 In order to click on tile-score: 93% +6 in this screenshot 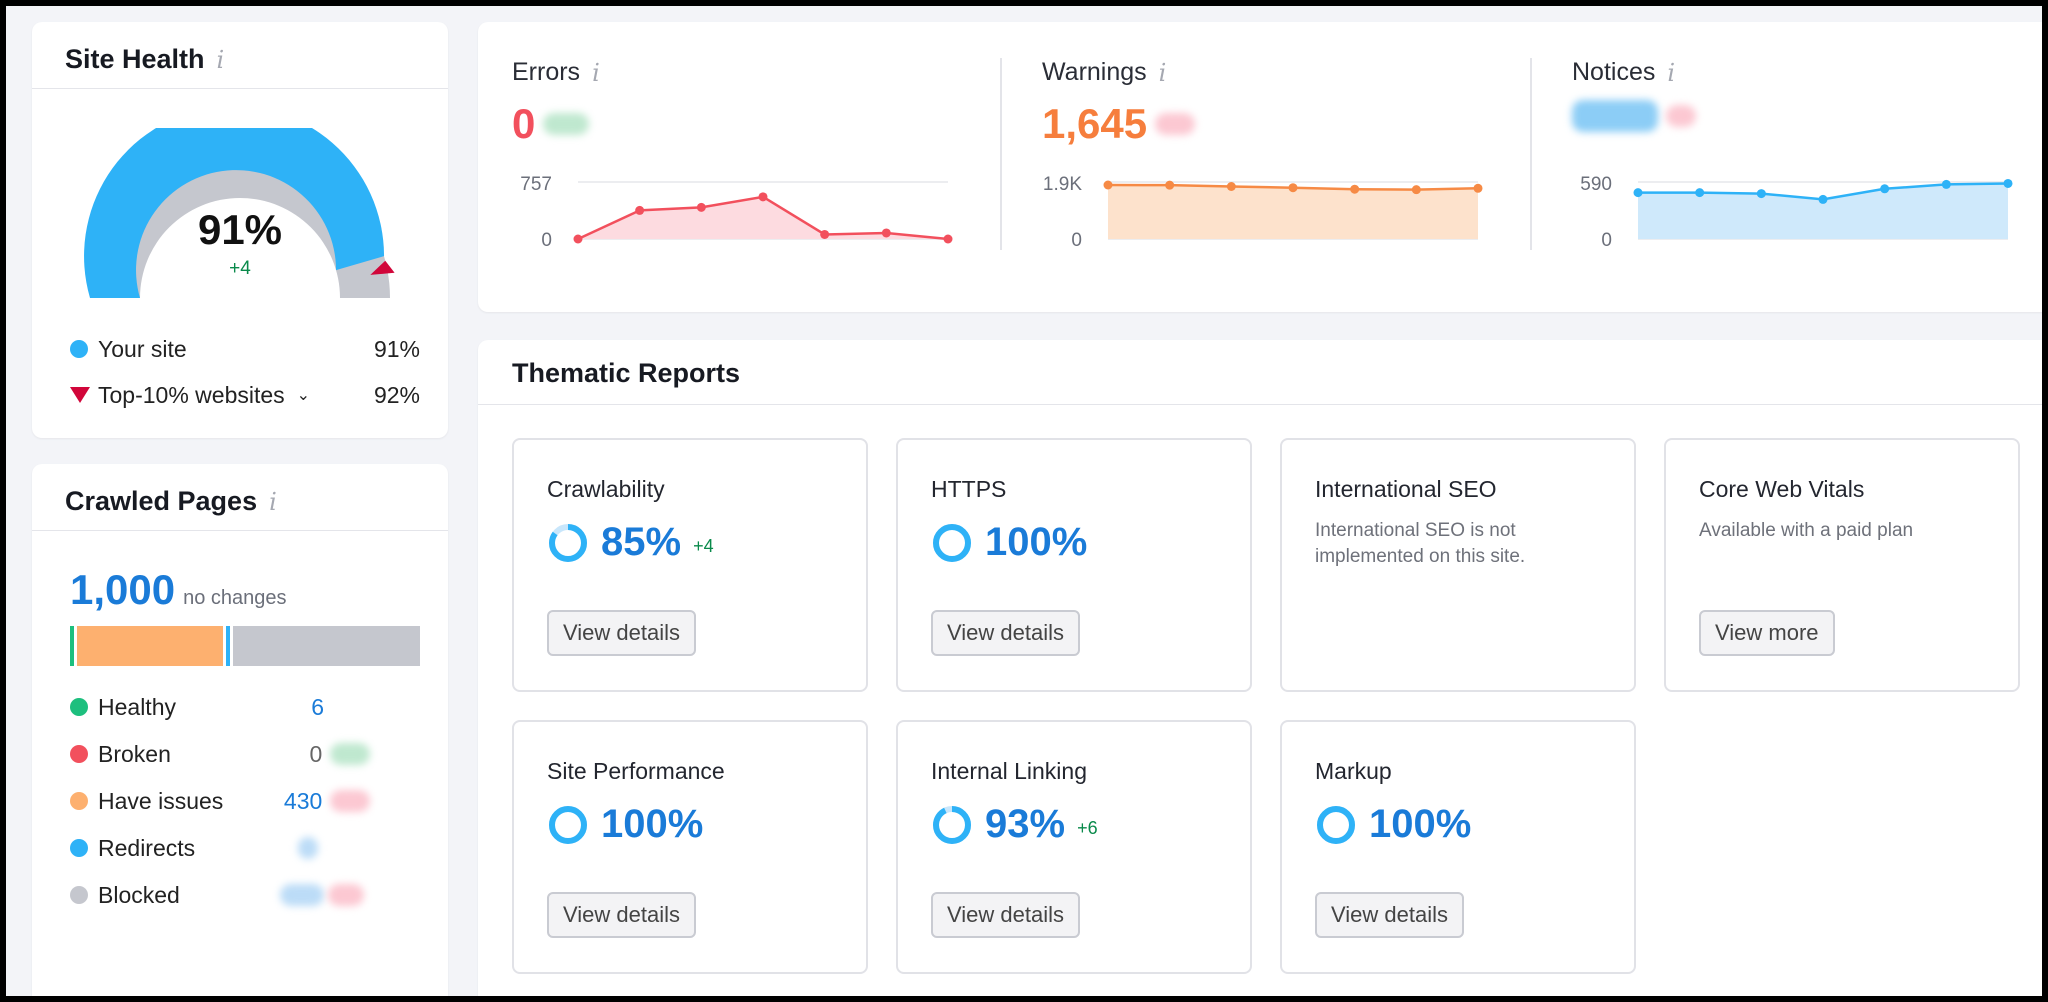, I will do `click(1014, 824)`.